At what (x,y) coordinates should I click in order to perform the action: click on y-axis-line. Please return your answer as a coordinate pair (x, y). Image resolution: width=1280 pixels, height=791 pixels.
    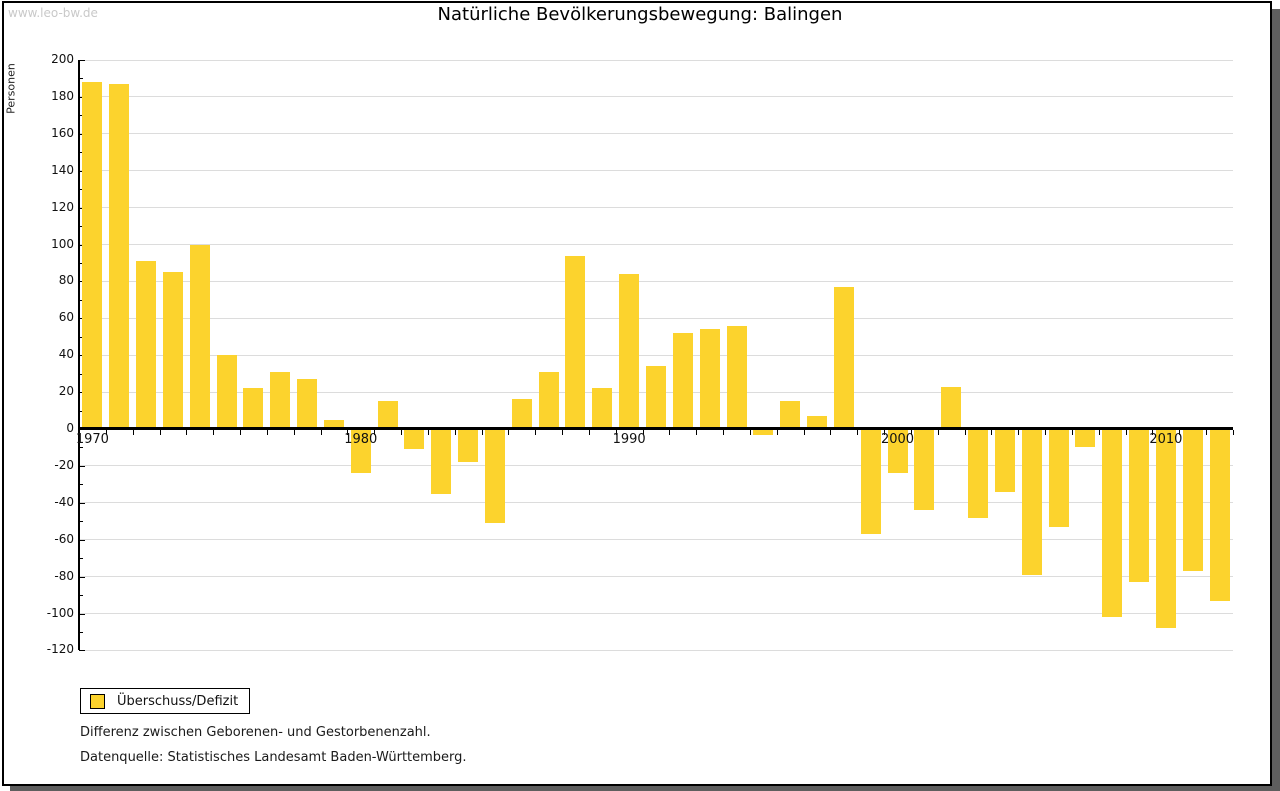
    Looking at the image, I should click on (79, 355).